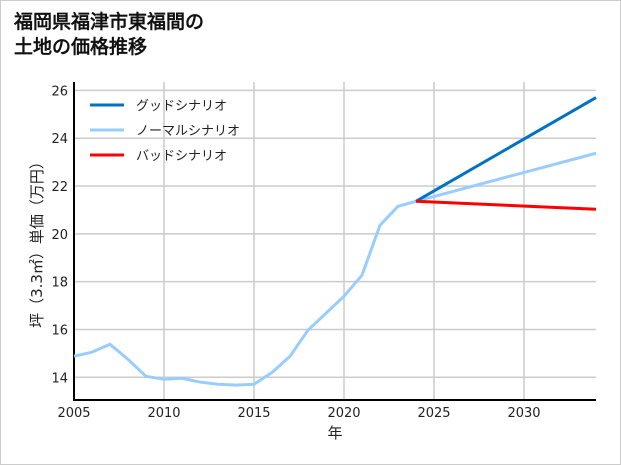 The height and width of the screenshot is (465, 621). Describe the element at coordinates (59, 91) in the screenshot. I see `y-tick-label: 26` at that location.